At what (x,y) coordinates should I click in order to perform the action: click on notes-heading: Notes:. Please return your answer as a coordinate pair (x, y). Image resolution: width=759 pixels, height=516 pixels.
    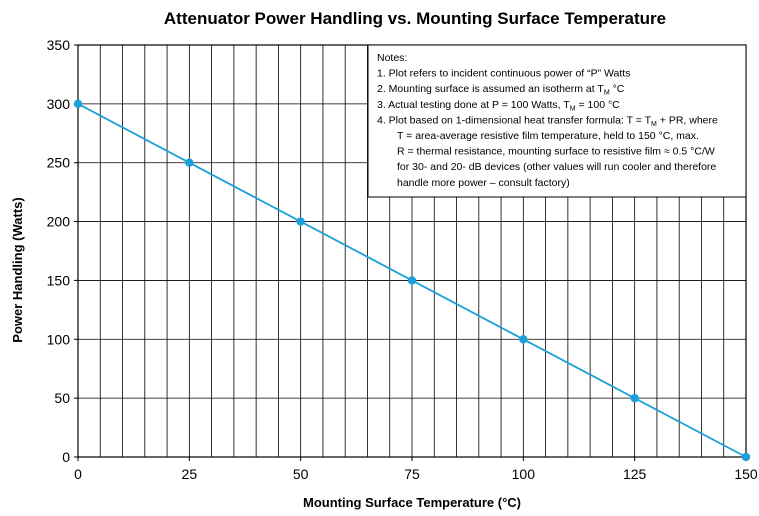
    Looking at the image, I should click on (392, 58).